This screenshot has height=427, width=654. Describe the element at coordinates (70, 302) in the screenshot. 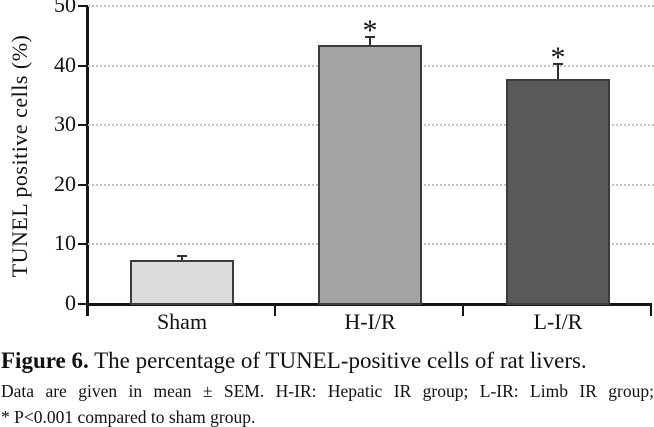

I see `y-tick-label: 0` at that location.